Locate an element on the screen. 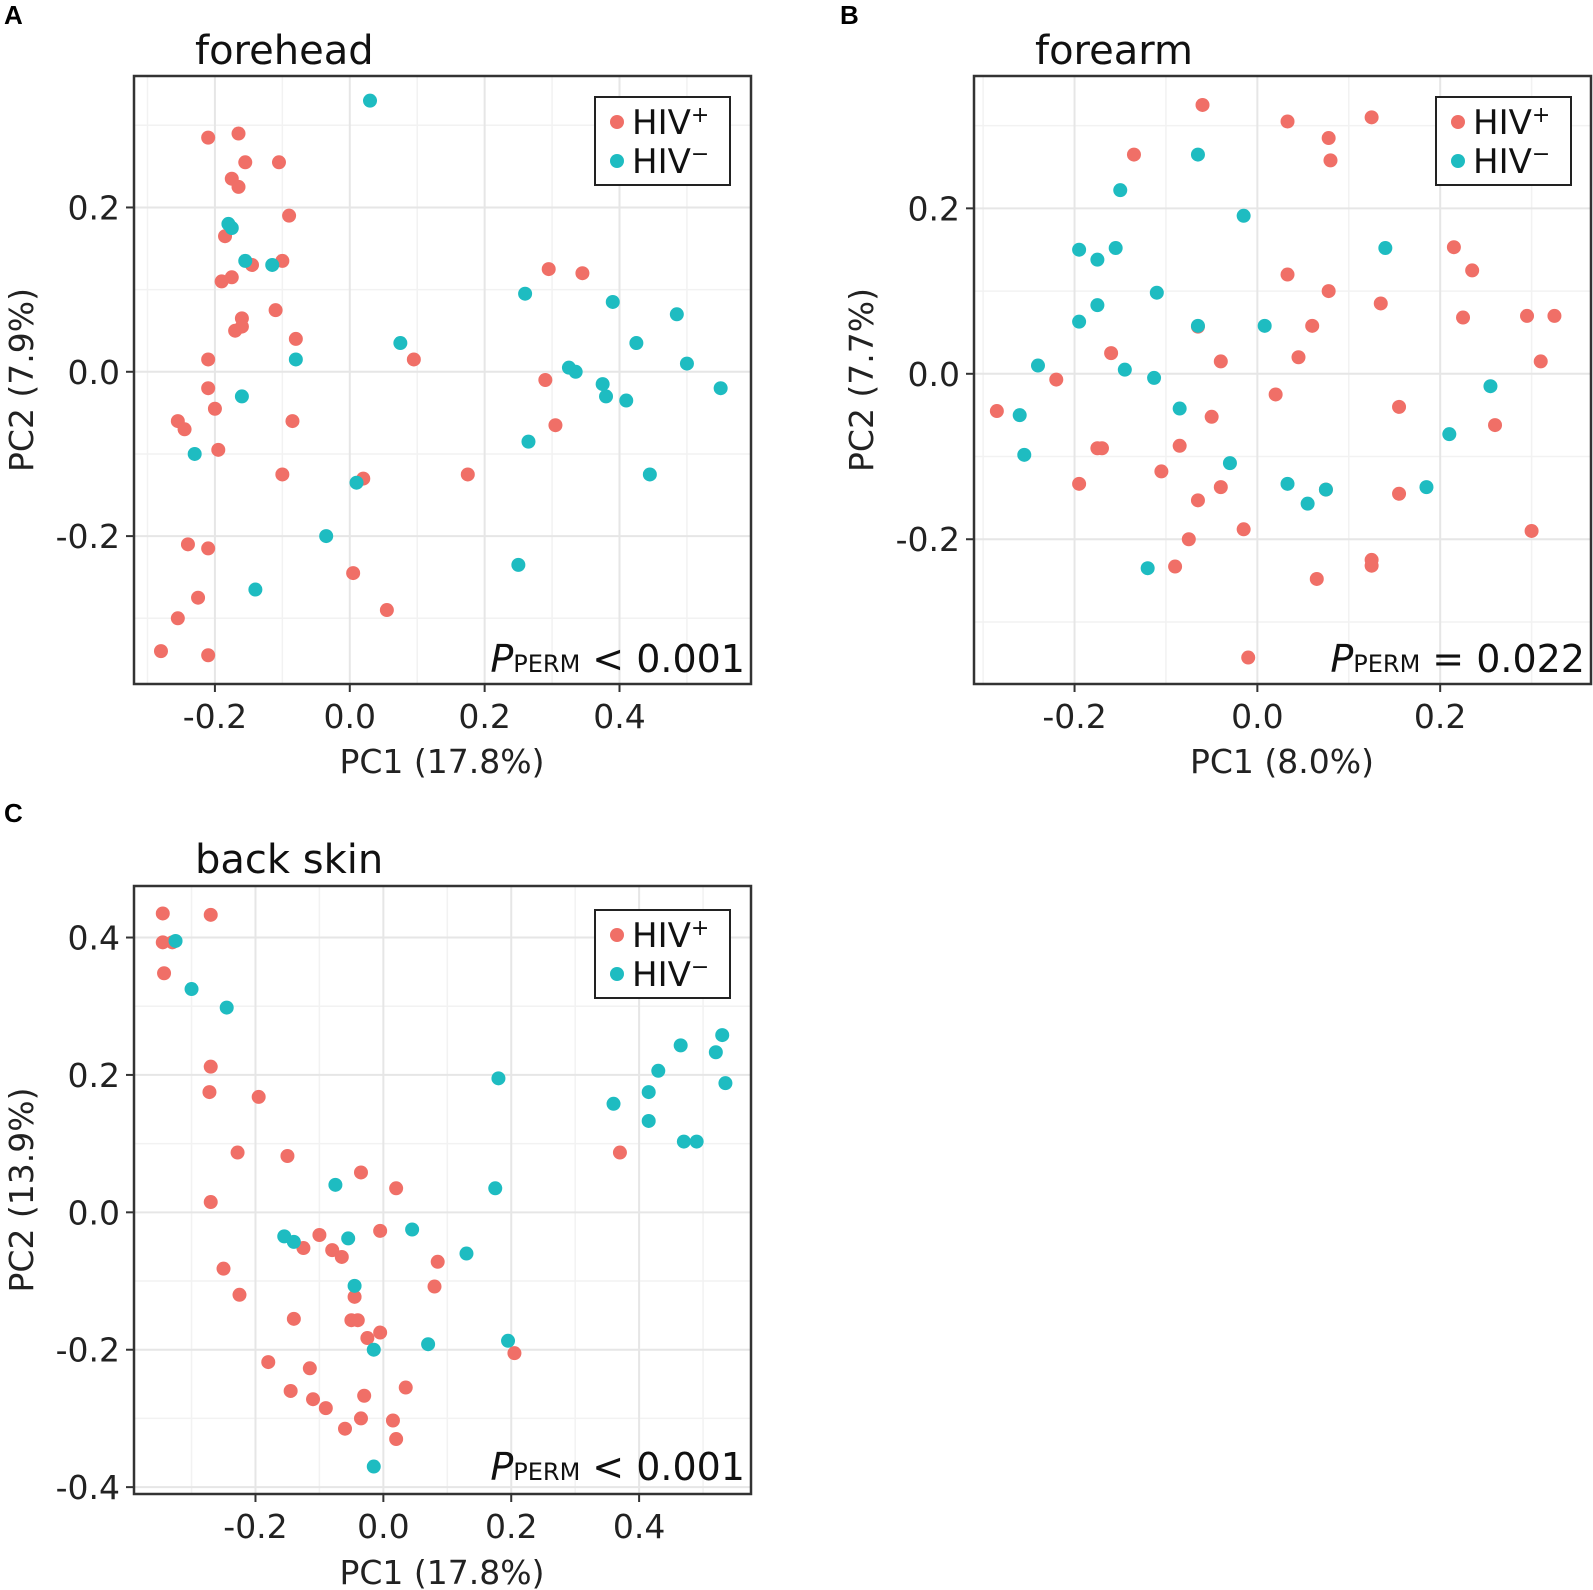 This screenshot has height=1590, width=1593. legend-marker-hiv-pos is located at coordinates (1458, 122).